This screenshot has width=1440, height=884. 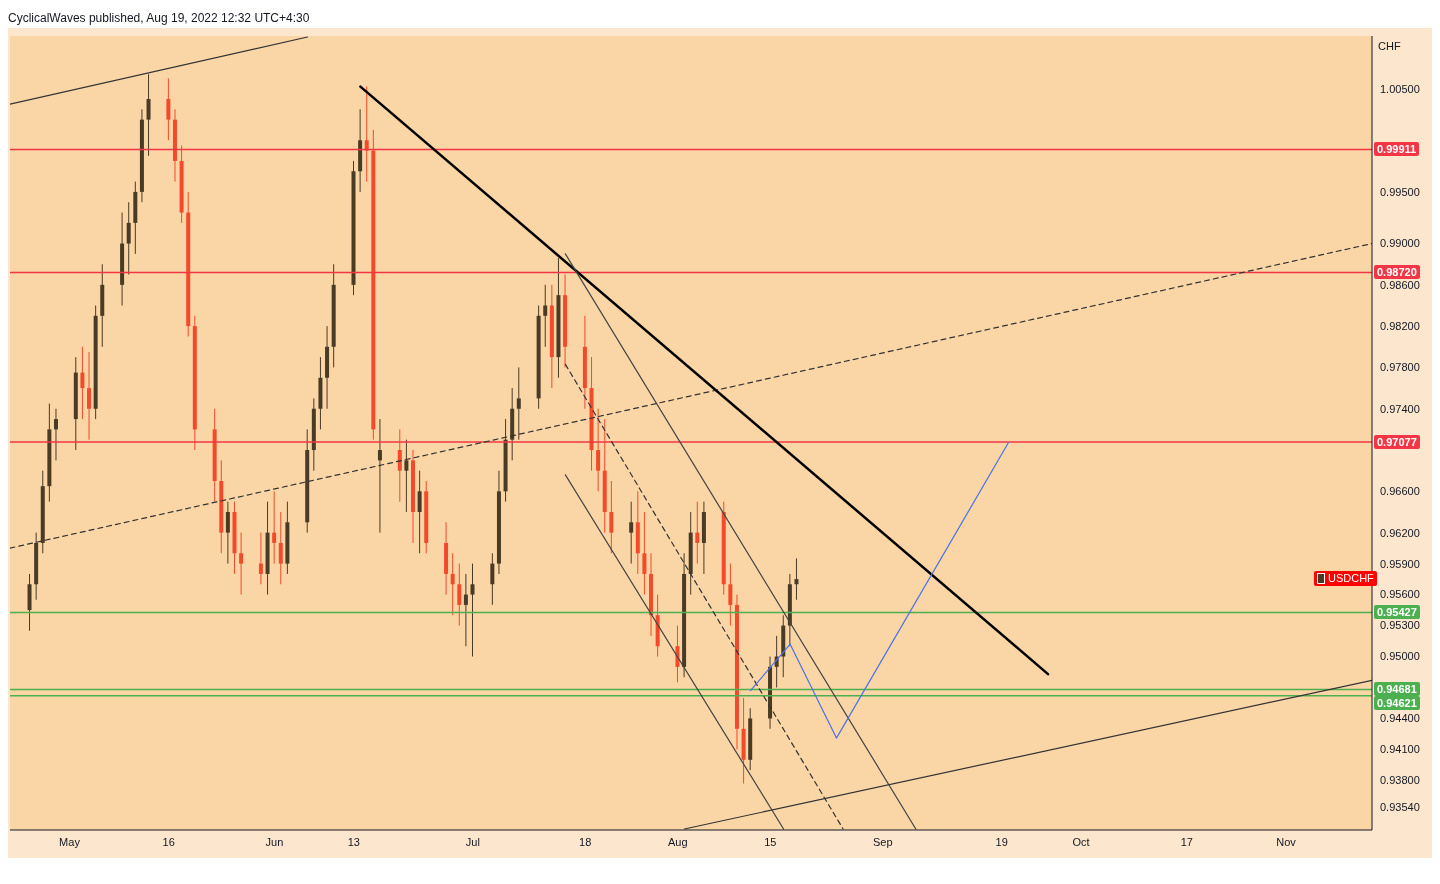 I want to click on x-tick-label: Oct, so click(x=1081, y=841).